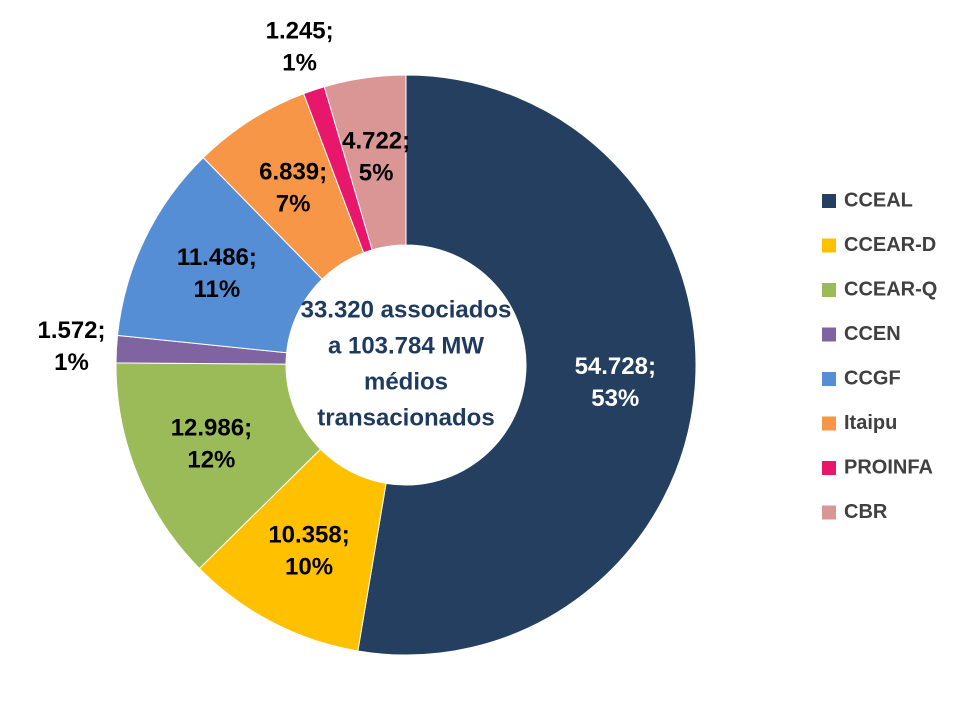 The height and width of the screenshot is (713, 967). I want to click on center-text: médios, so click(406, 381).